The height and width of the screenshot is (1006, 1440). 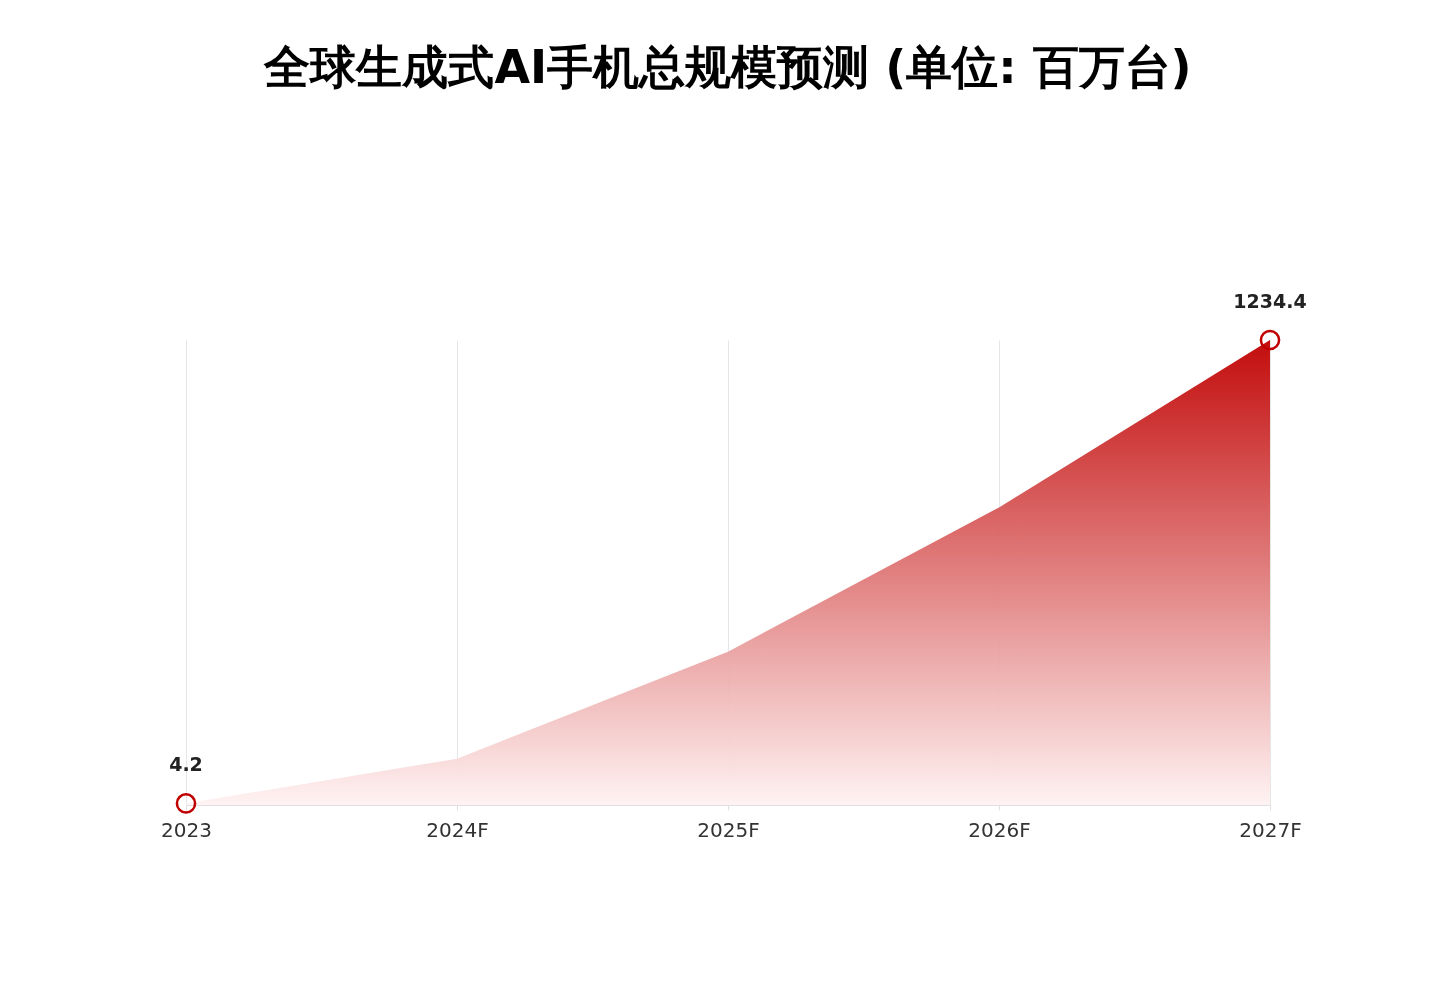 What do you see at coordinates (186, 829) in the screenshot?
I see `x-tick-label: 2023` at bounding box center [186, 829].